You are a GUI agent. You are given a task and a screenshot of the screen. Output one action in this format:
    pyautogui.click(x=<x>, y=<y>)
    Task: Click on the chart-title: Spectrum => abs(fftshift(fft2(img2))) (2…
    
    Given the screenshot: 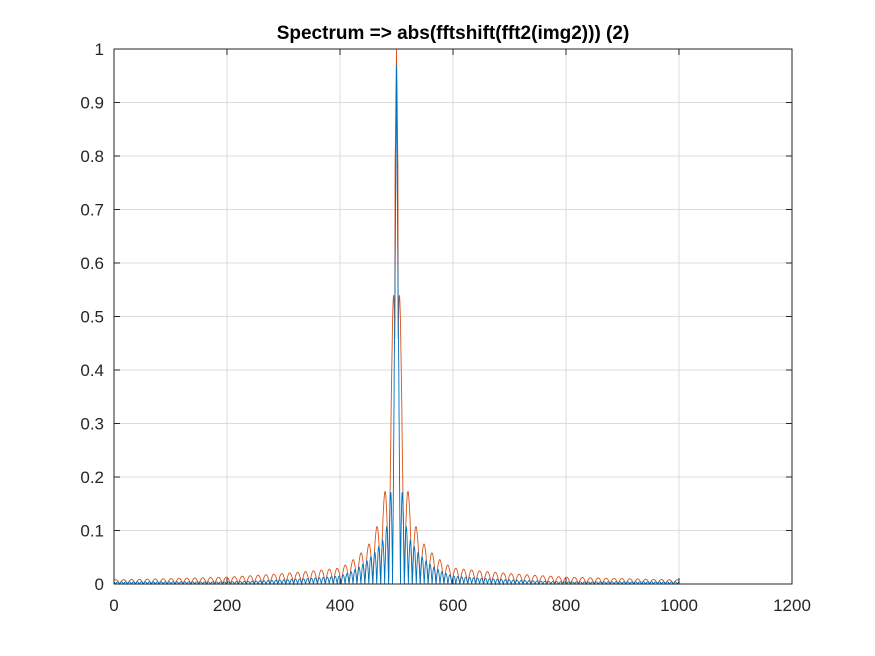 What is the action you would take?
    pyautogui.click(x=453, y=33)
    